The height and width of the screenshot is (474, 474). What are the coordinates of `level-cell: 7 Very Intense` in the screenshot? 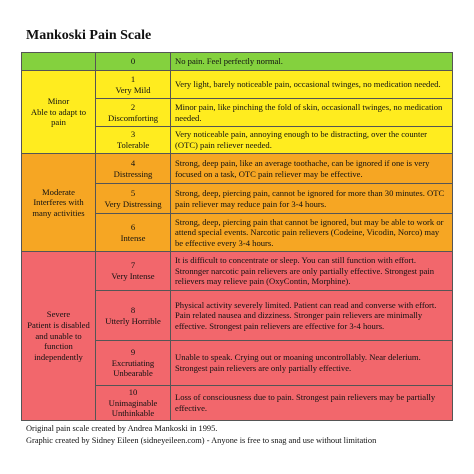 It's located at (133, 271).